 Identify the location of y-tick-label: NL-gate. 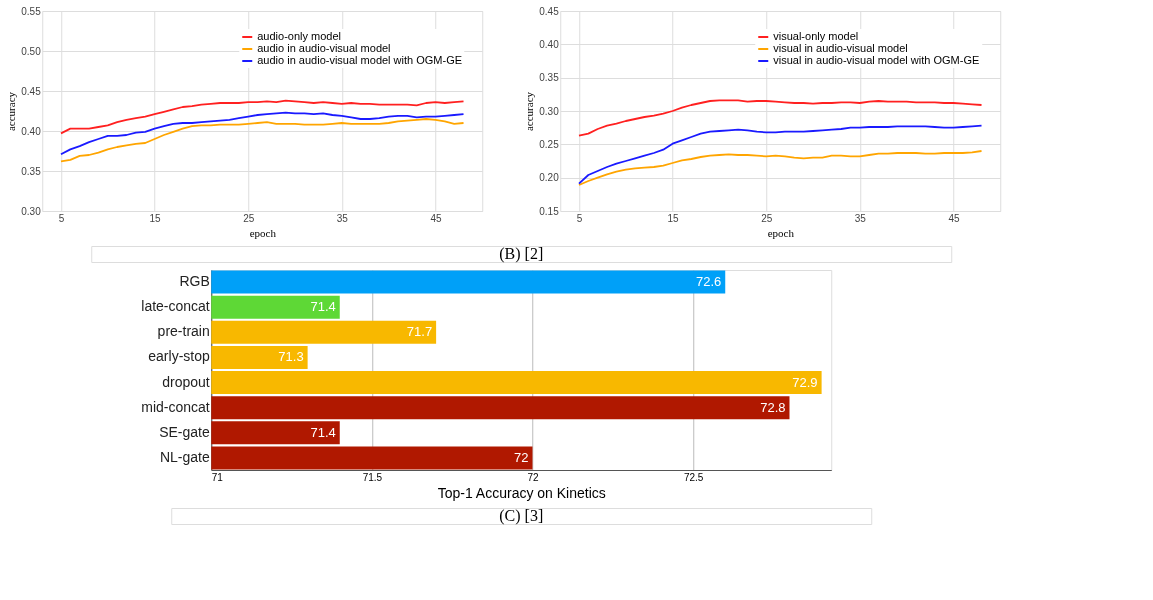
(184, 456).